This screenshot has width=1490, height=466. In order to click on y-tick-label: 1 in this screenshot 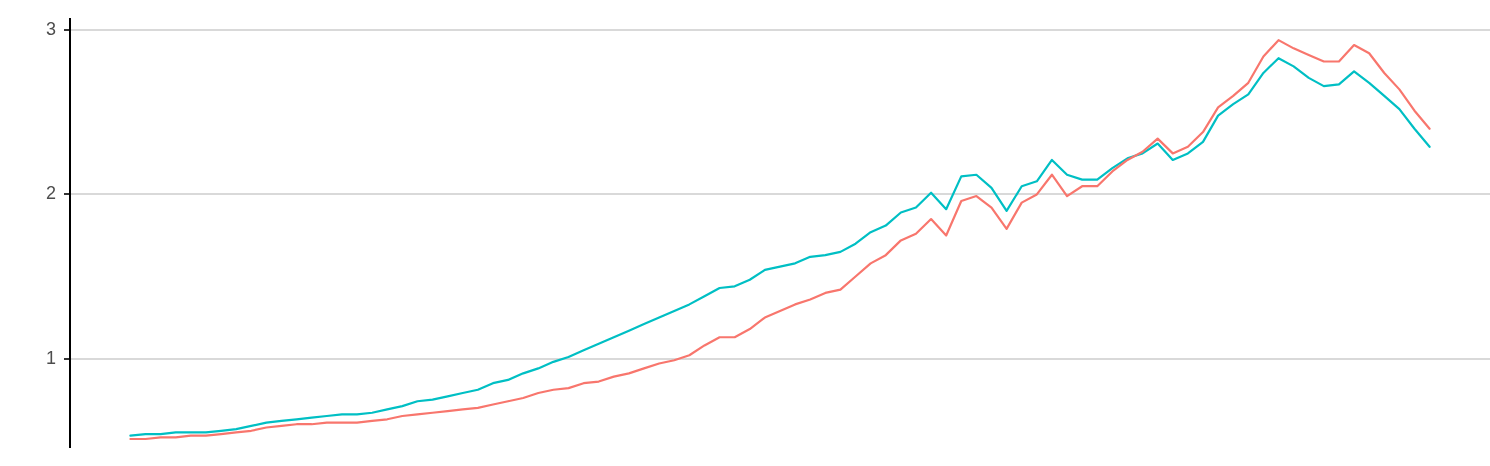, I will do `click(50, 357)`.